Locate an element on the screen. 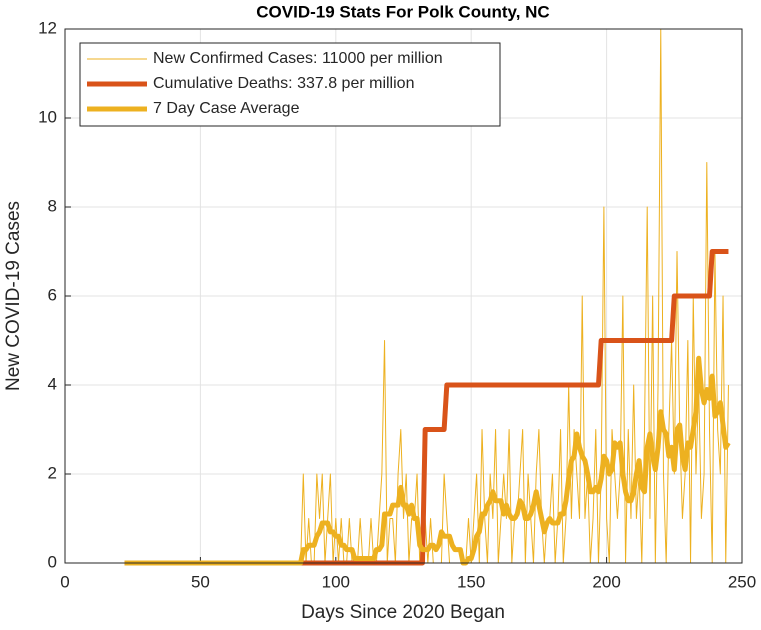 The image size is (761, 630). y-tick-label: 4 is located at coordinates (52, 383).